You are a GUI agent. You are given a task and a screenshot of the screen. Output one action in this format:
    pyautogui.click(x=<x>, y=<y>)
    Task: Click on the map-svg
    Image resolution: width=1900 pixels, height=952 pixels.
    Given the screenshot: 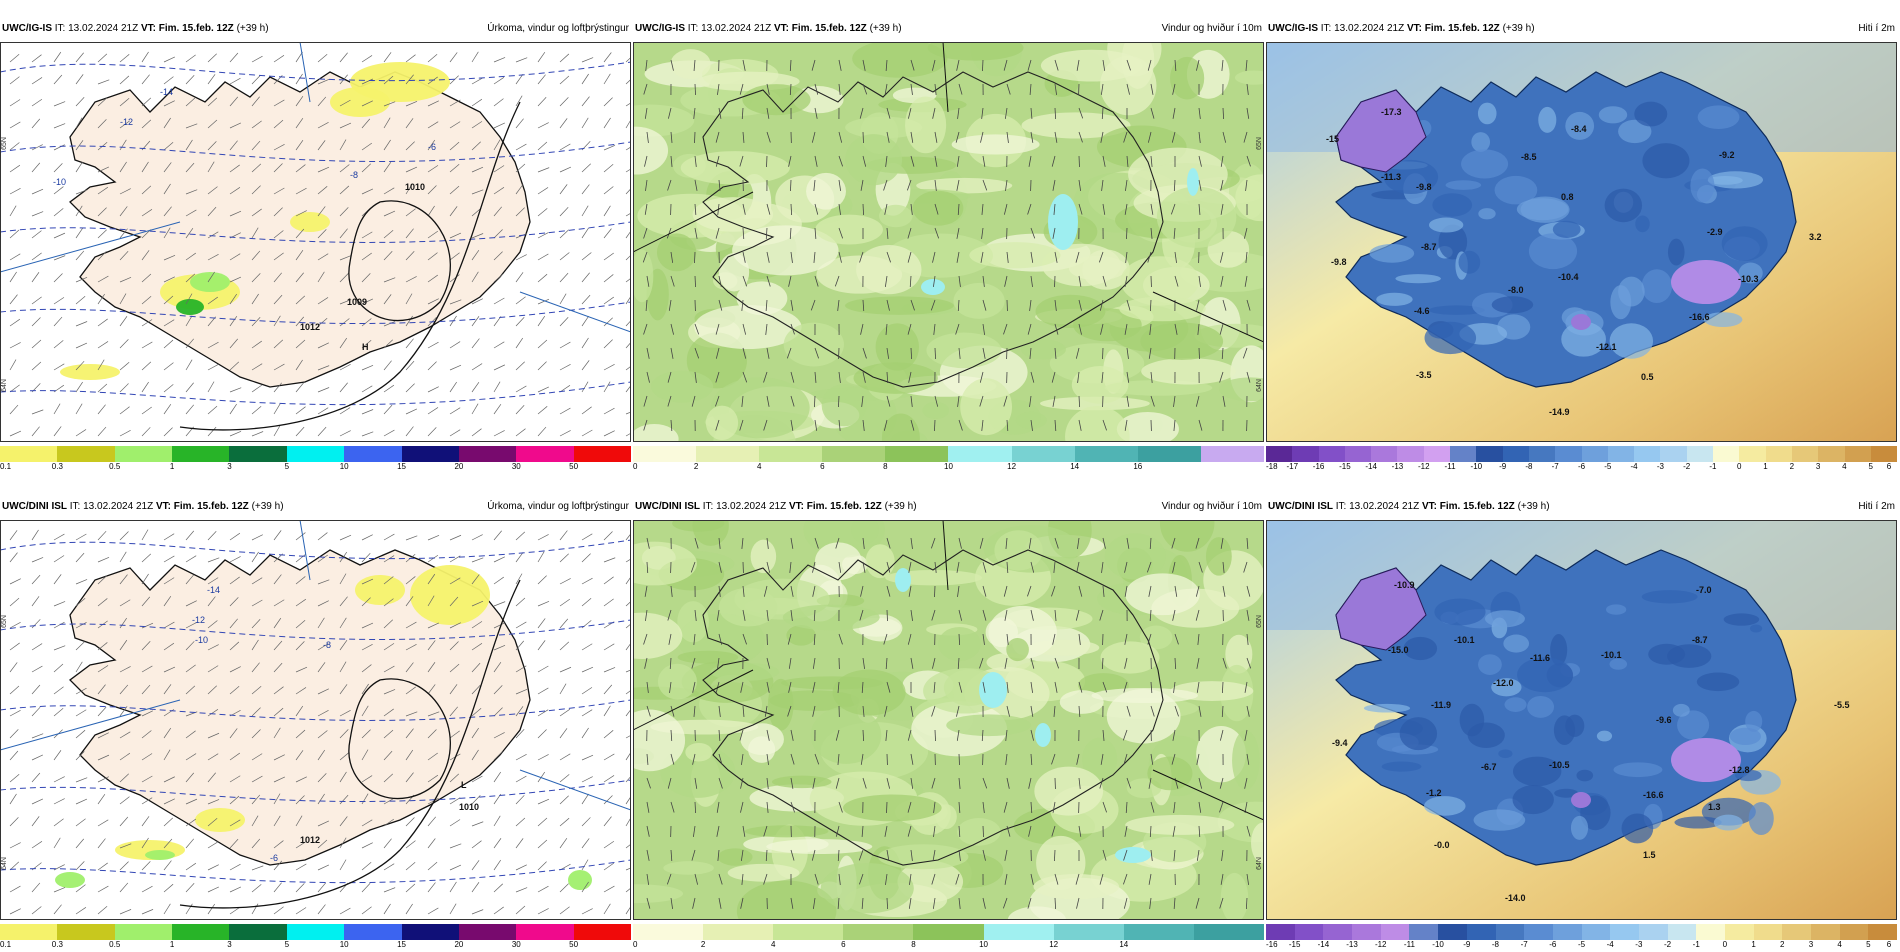 What is the action you would take?
    pyautogui.click(x=1581, y=720)
    